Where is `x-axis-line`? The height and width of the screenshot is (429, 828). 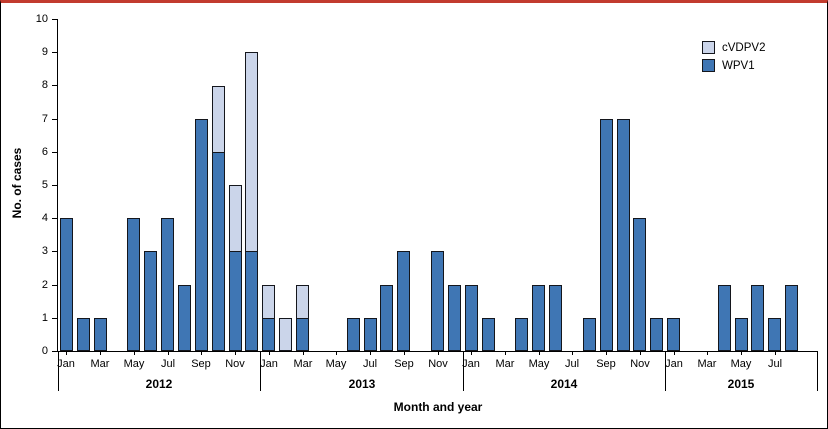 x-axis-line is located at coordinates (437, 351).